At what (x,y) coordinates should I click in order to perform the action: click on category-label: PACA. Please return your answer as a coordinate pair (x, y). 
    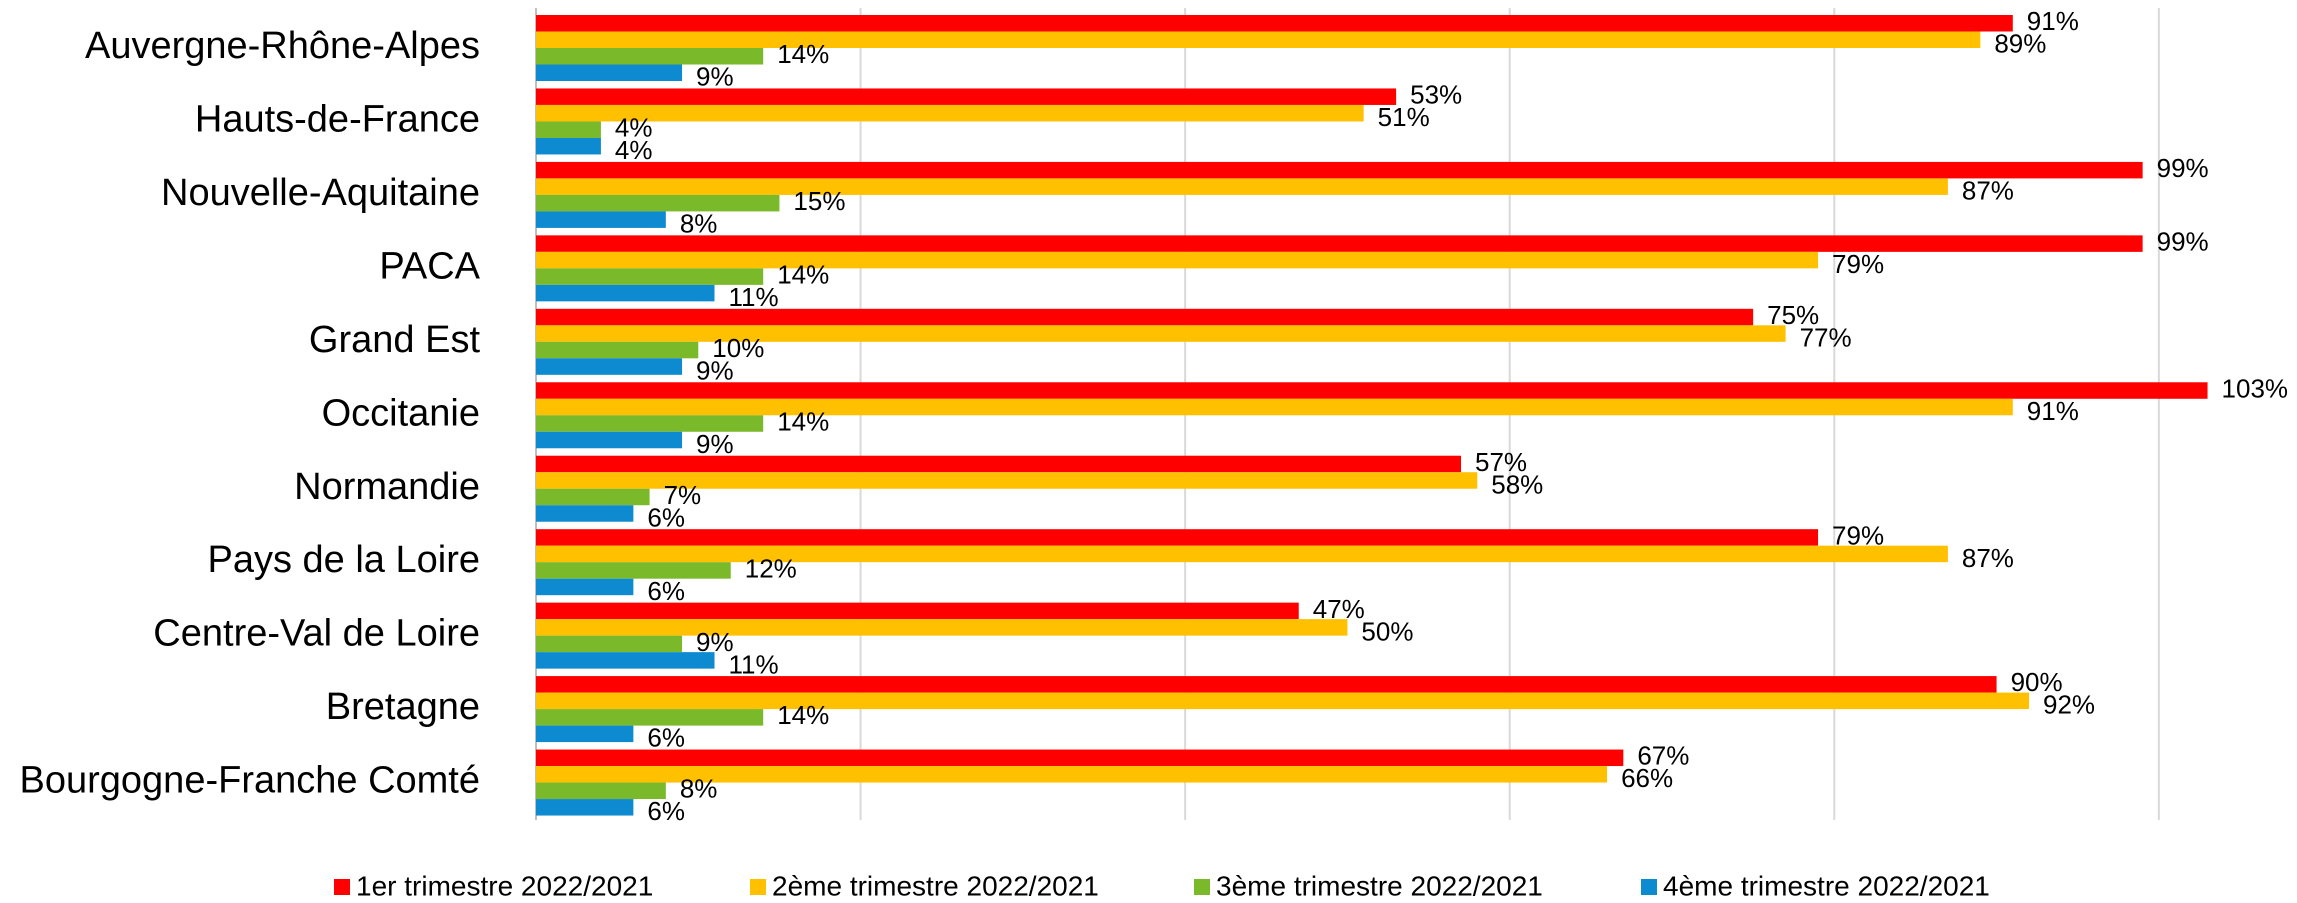
    Looking at the image, I should click on (429, 266).